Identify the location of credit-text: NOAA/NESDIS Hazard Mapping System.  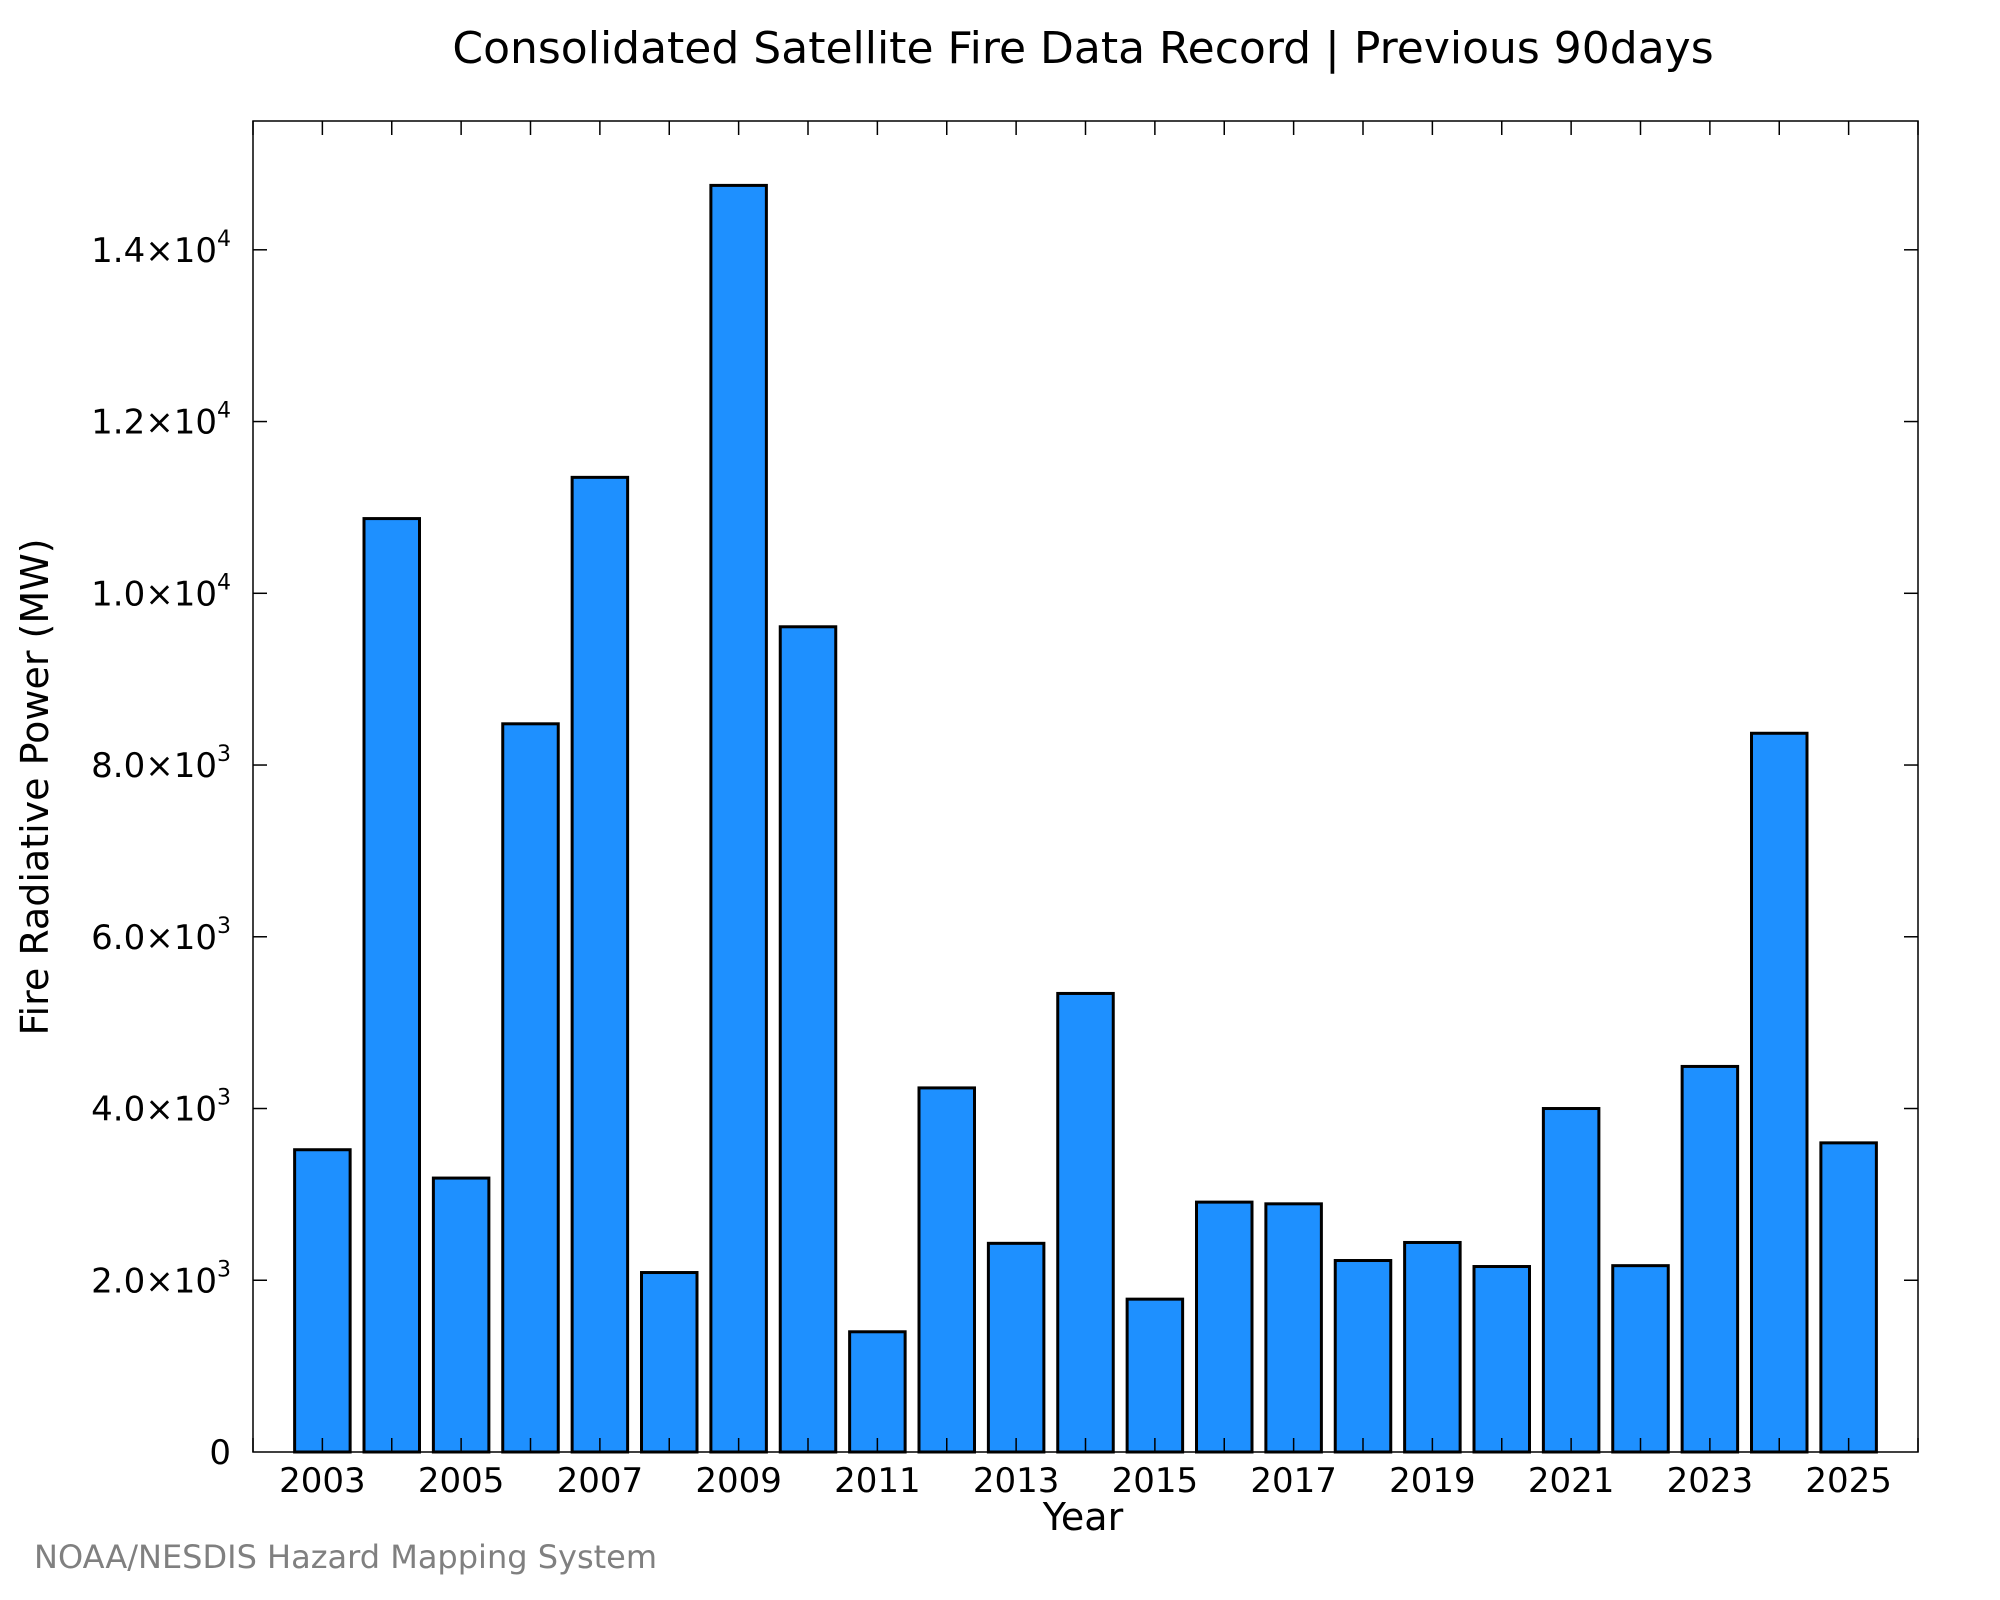
(345, 1557).